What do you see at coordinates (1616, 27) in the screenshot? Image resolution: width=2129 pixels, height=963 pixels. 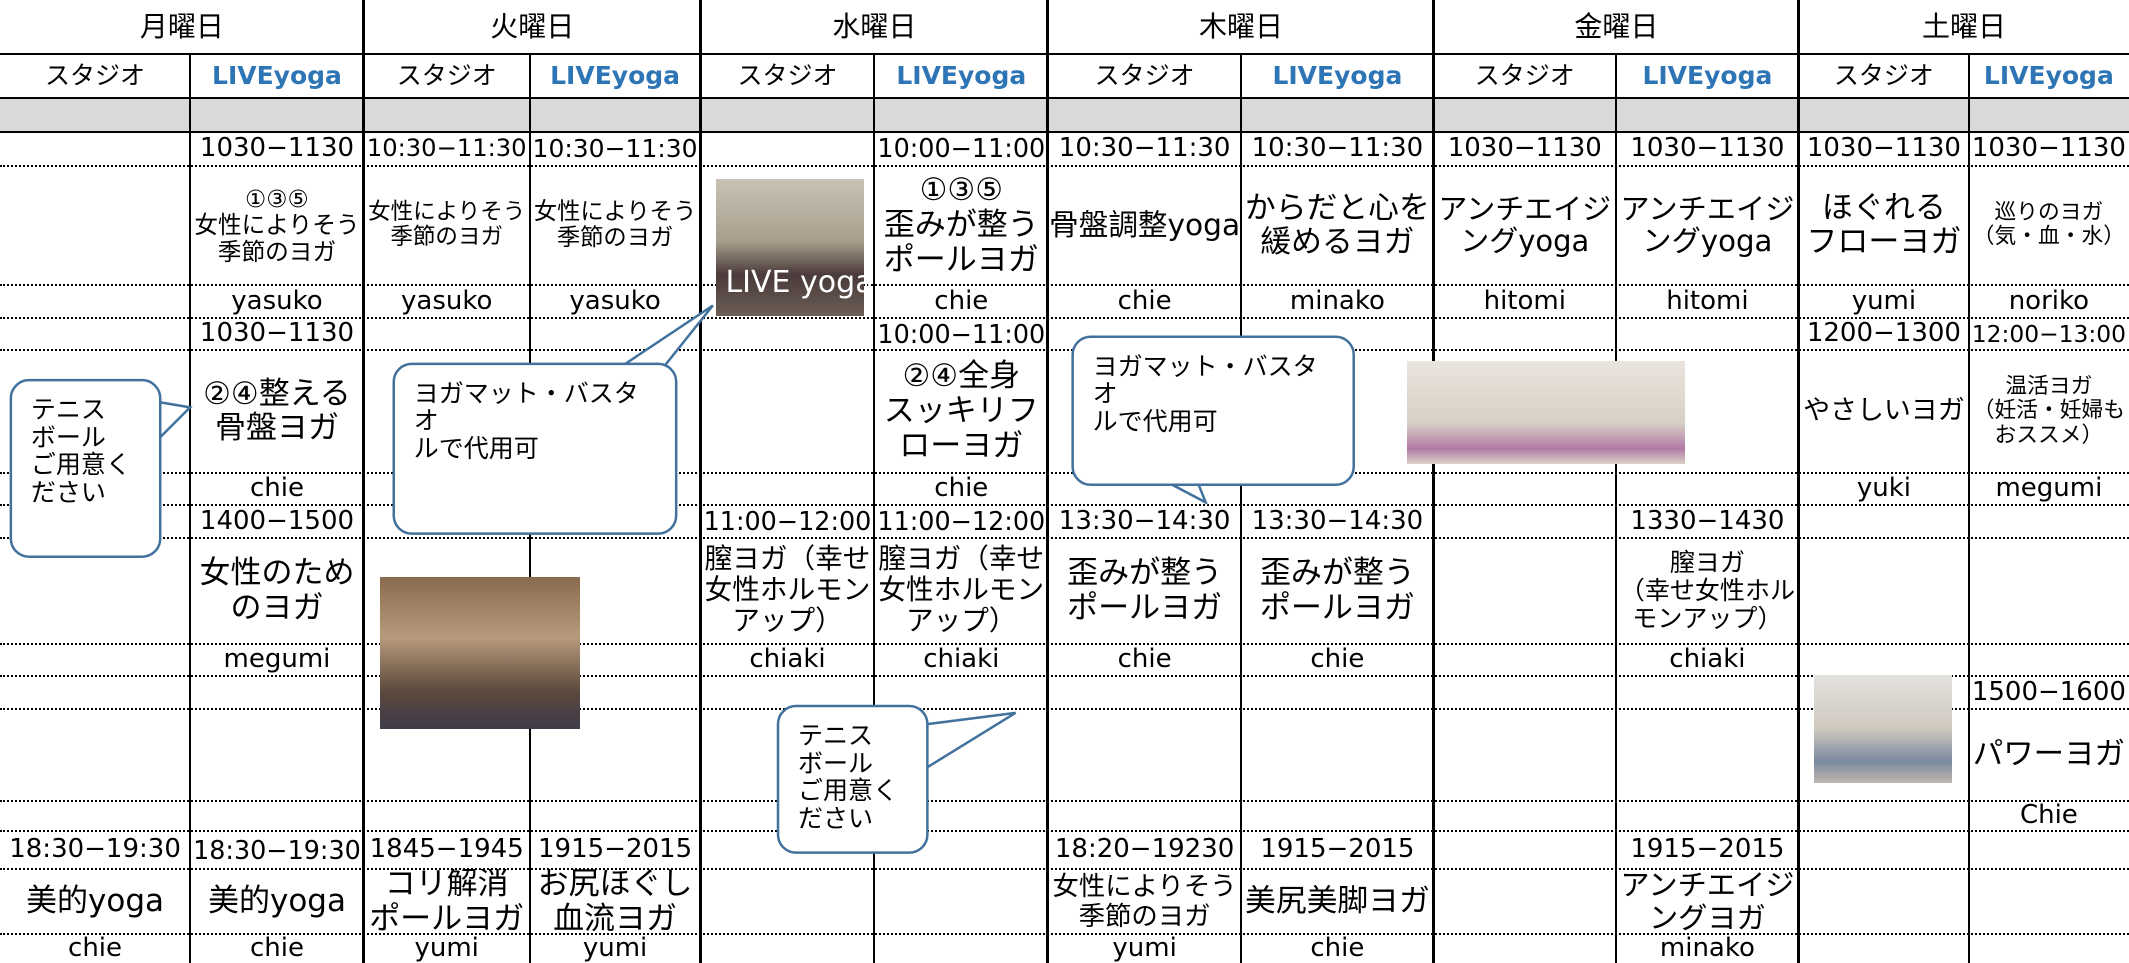 I see `day-header: 金曜日` at bounding box center [1616, 27].